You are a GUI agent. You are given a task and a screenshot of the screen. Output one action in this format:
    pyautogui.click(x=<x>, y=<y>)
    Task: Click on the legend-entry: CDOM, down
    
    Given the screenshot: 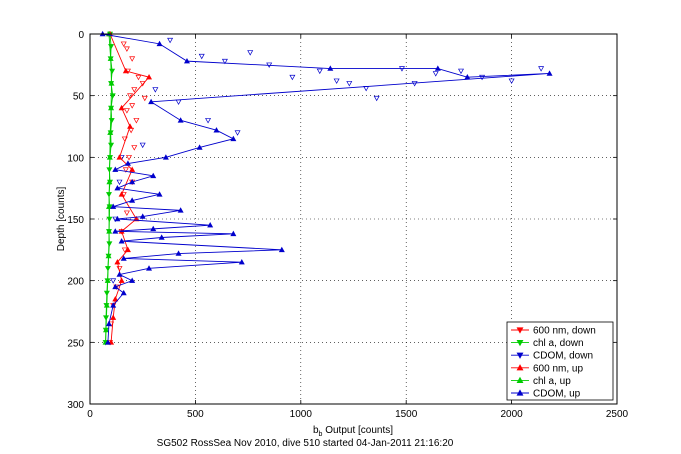 What is the action you would take?
    pyautogui.click(x=552, y=356)
    